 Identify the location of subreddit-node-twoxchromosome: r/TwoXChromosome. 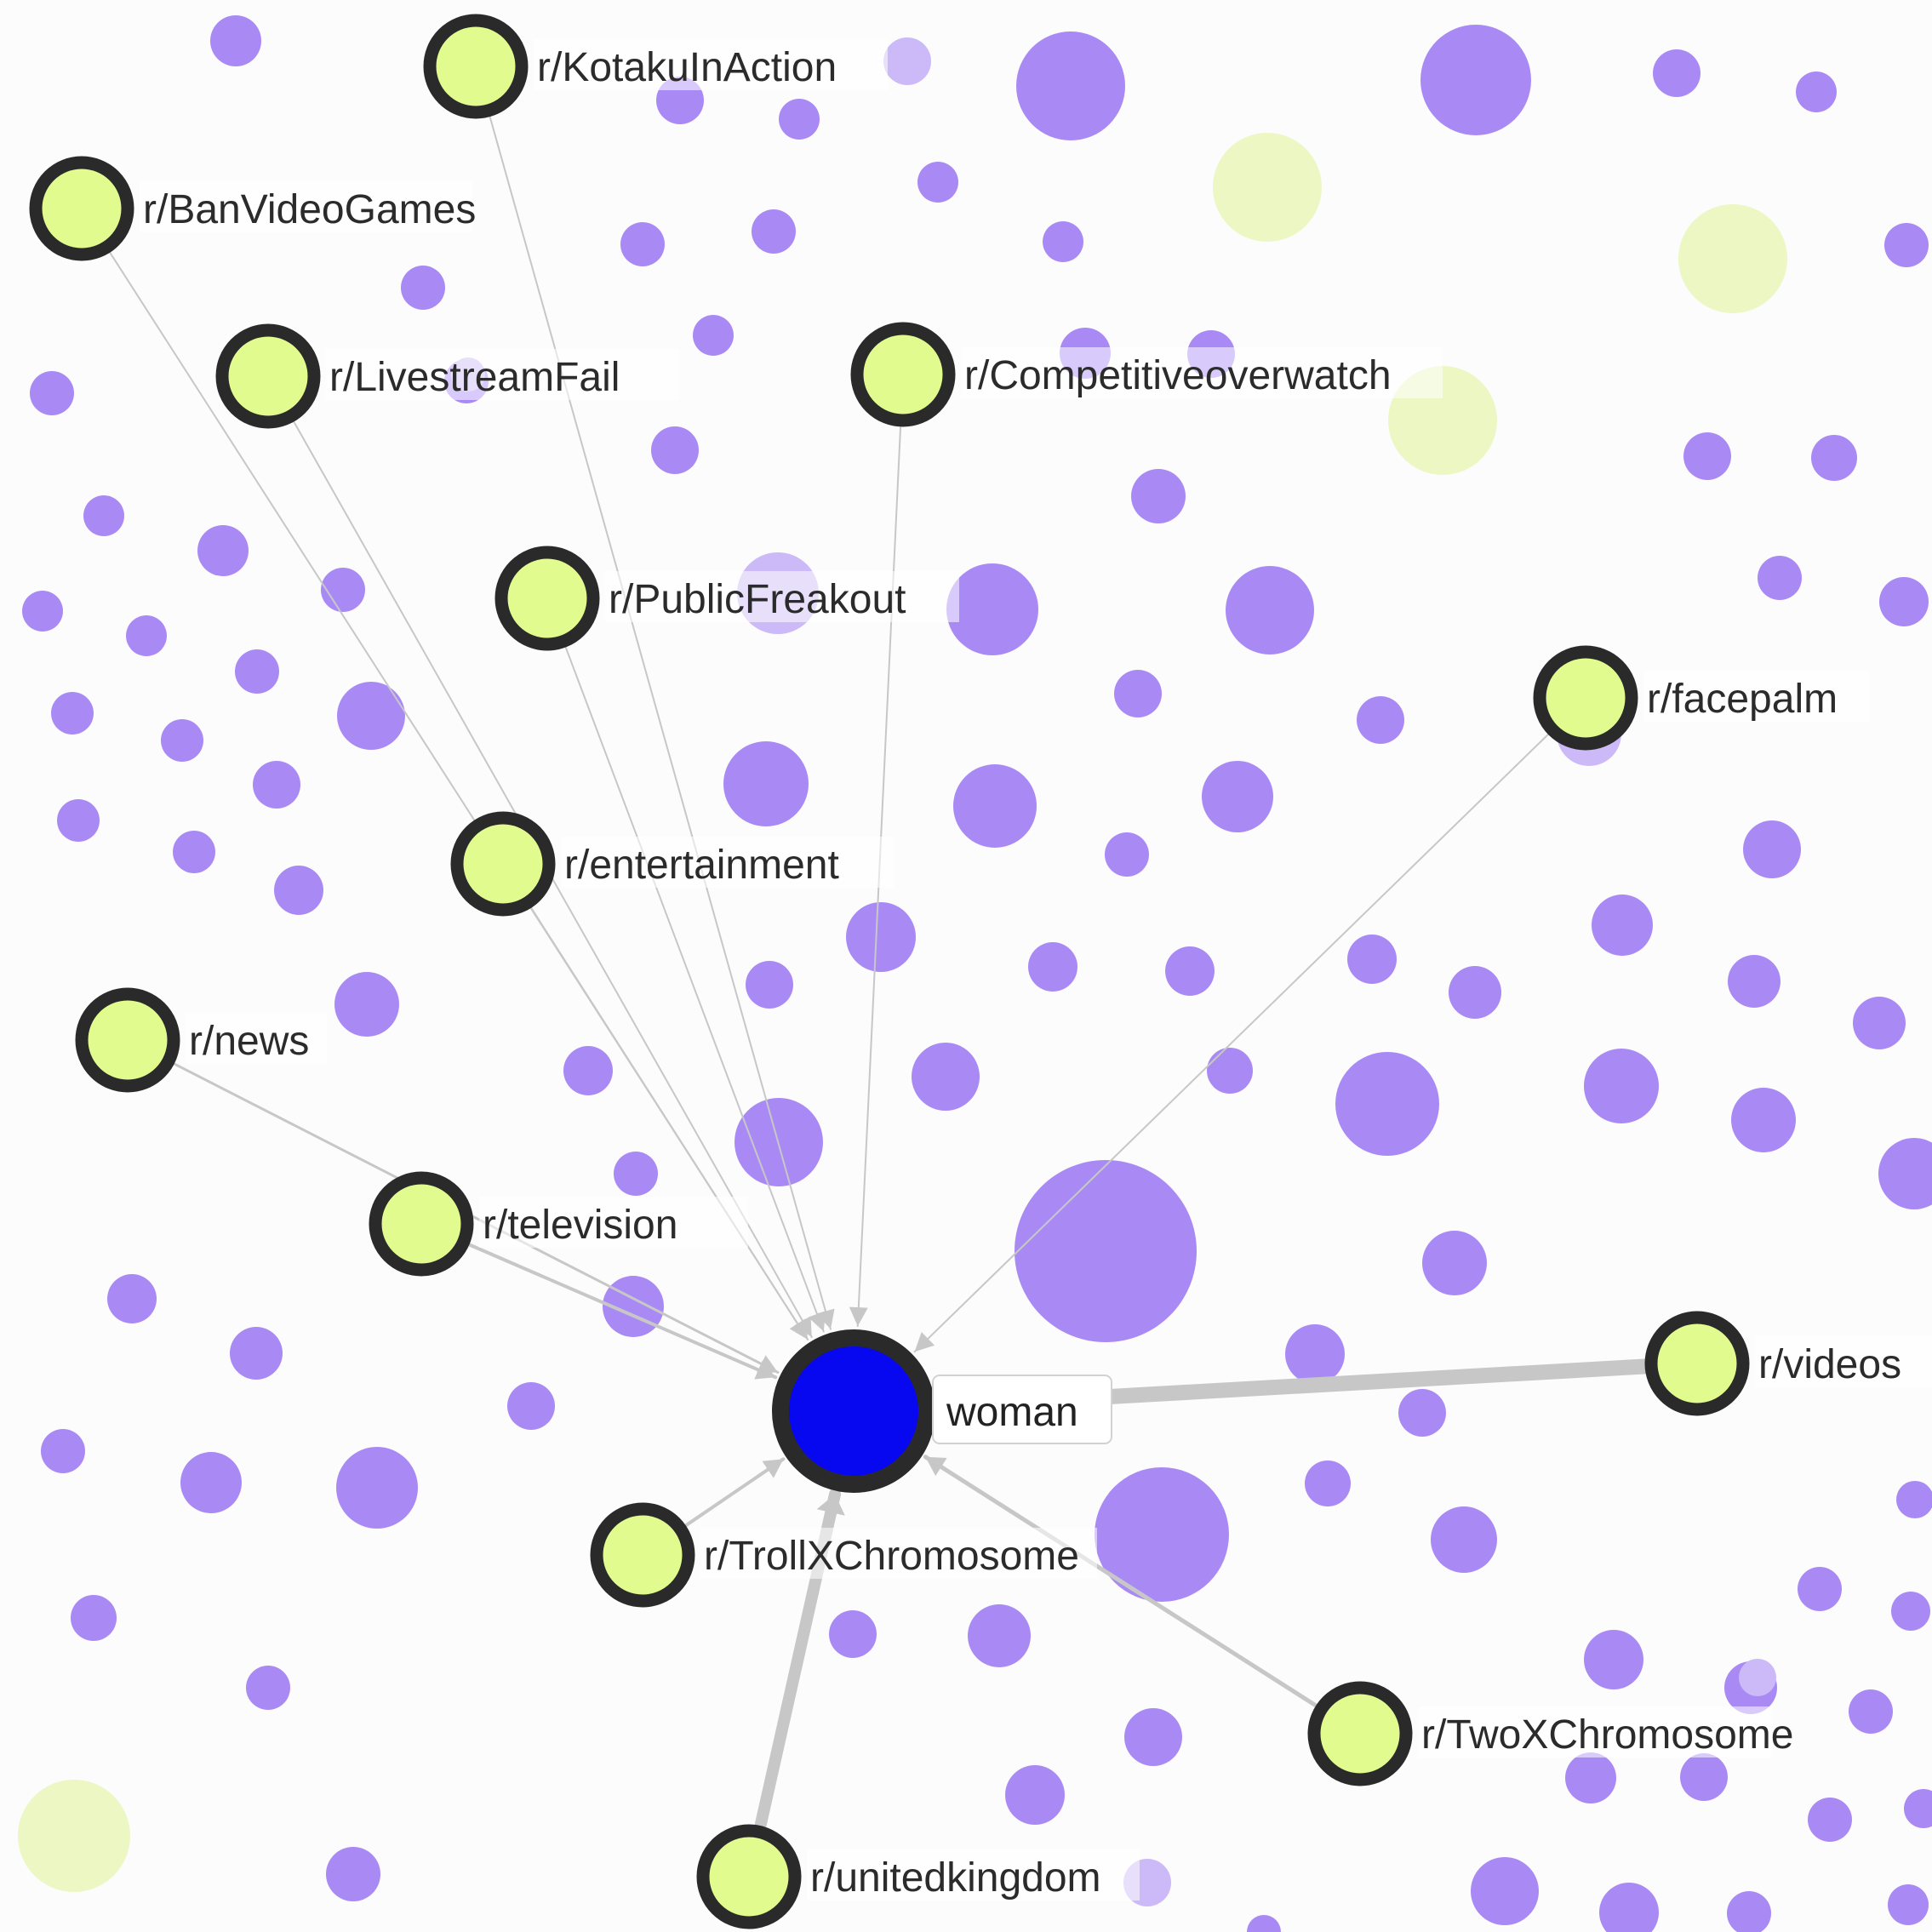
(1550, 1733).